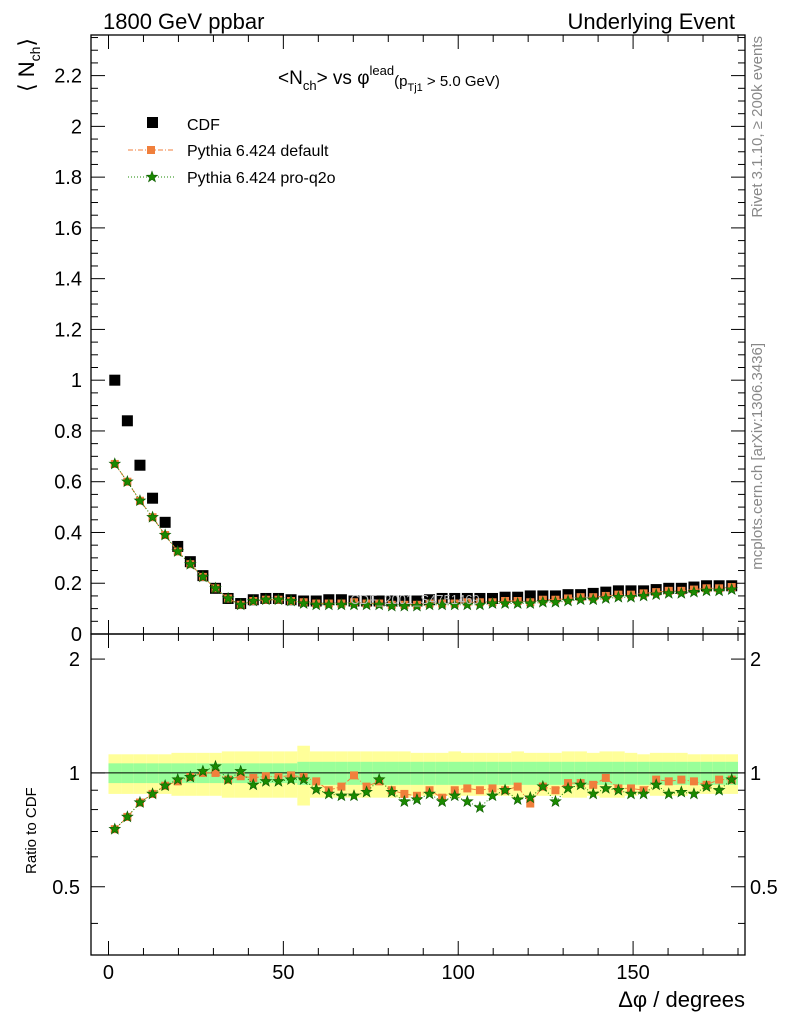 The width and height of the screenshot is (786, 1024). I want to click on y-tick-label: 2, so click(76, 127).